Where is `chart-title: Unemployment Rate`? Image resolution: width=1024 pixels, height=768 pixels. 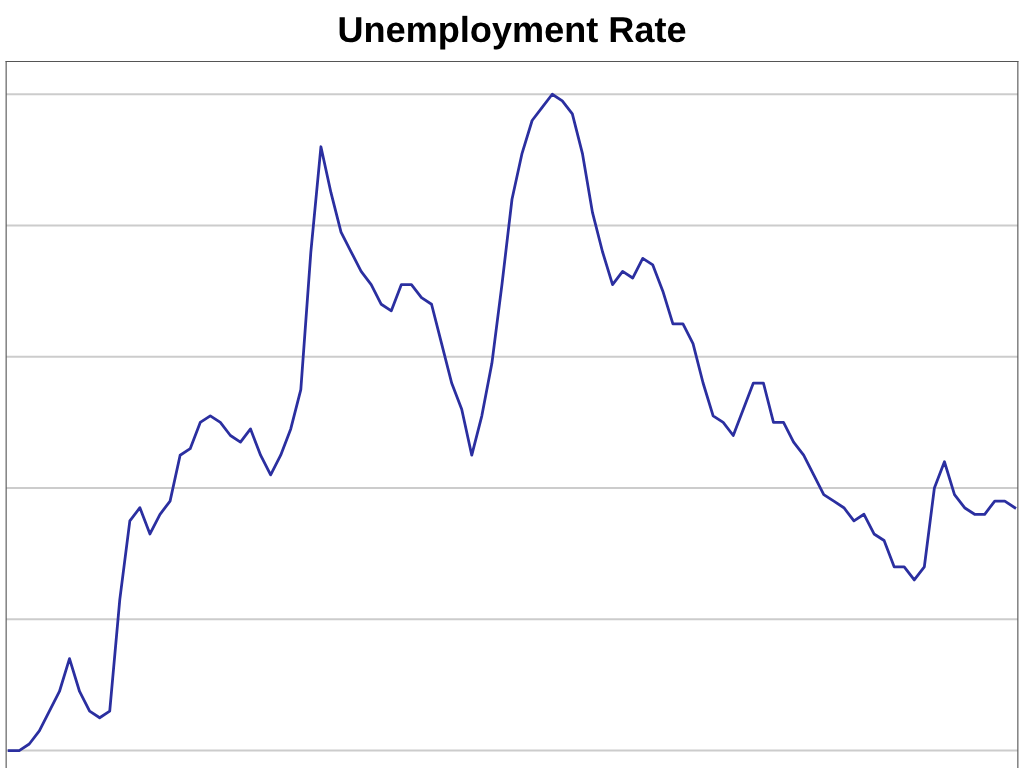 chart-title: Unemployment Rate is located at coordinates (512, 32).